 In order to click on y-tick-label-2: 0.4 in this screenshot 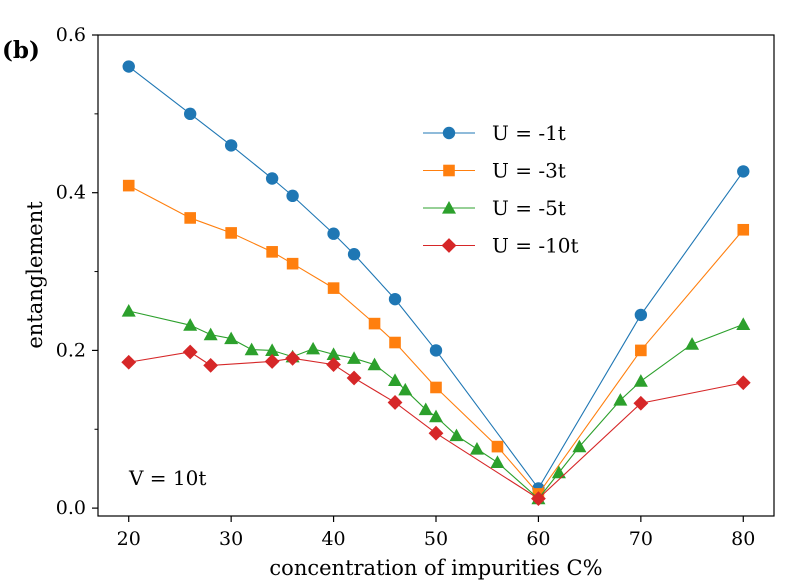, I will do `click(71, 193)`.